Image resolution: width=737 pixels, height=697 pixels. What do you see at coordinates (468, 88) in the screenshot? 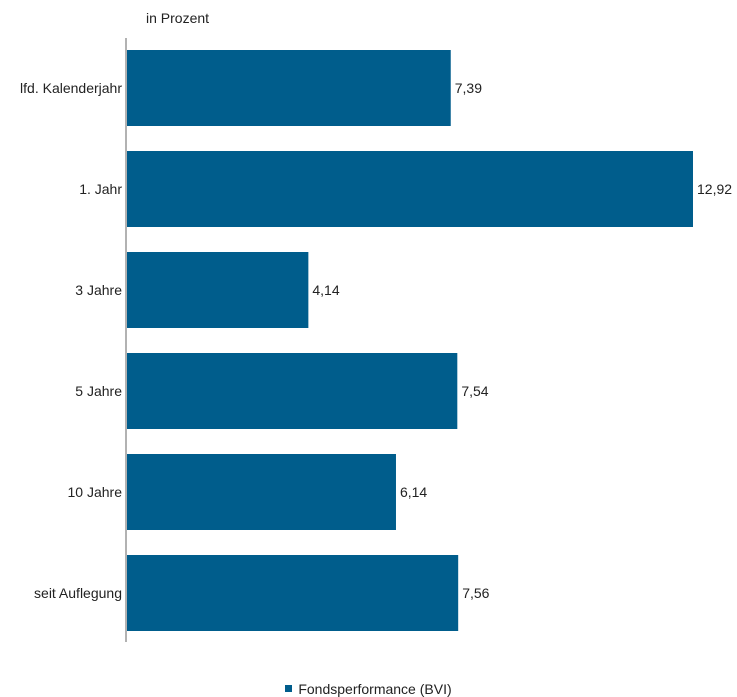
I see `value-label-0: 7,39` at bounding box center [468, 88].